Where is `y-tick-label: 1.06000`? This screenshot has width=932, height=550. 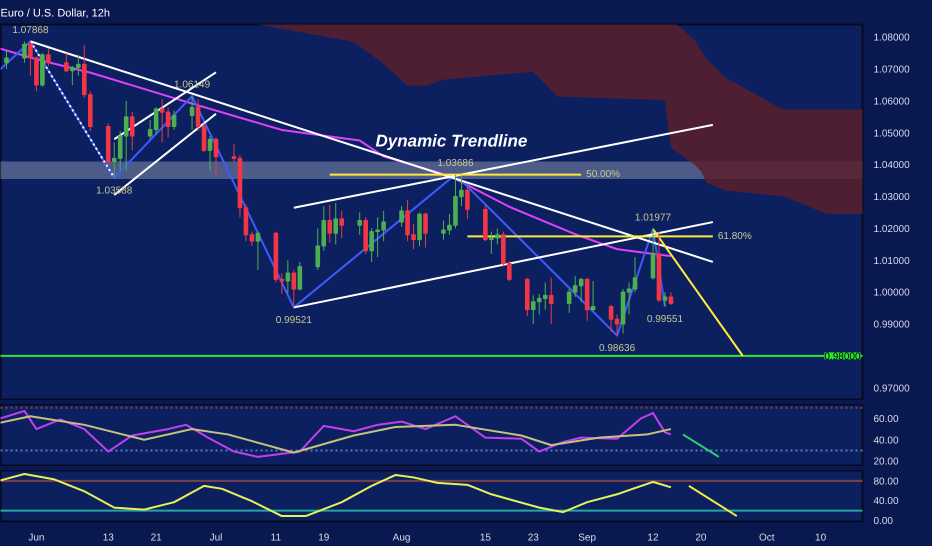 y-tick-label: 1.06000 is located at coordinates (892, 102).